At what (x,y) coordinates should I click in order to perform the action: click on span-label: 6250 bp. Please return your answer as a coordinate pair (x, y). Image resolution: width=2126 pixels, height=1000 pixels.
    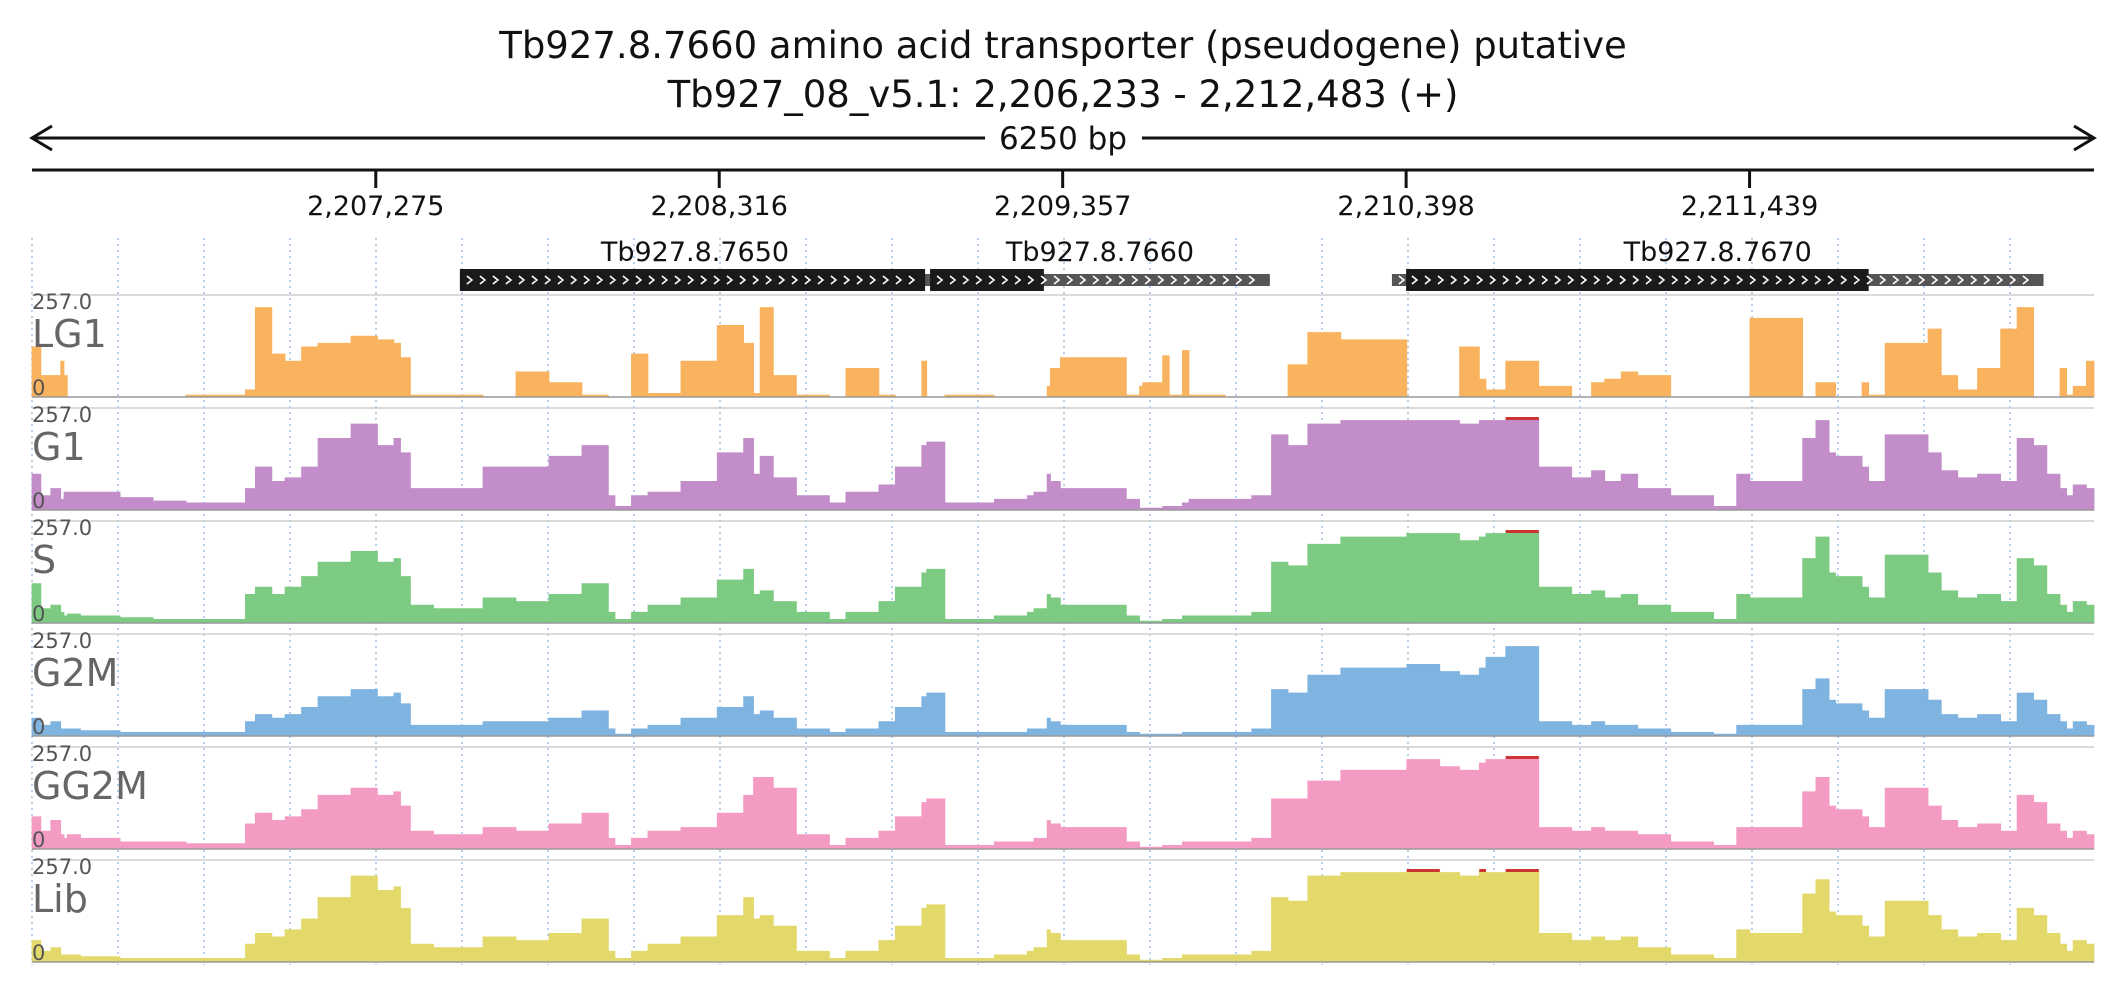
    Looking at the image, I should click on (1063, 139).